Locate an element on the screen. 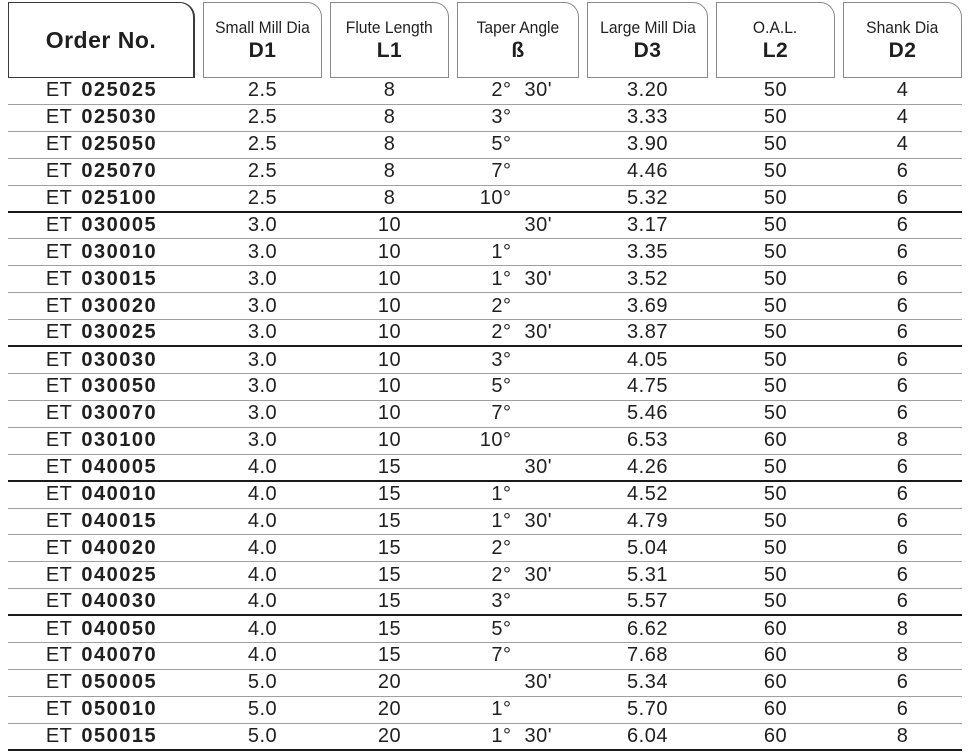 This screenshot has height=753, width=971. order-cell: ET 030100 is located at coordinates (101, 440).